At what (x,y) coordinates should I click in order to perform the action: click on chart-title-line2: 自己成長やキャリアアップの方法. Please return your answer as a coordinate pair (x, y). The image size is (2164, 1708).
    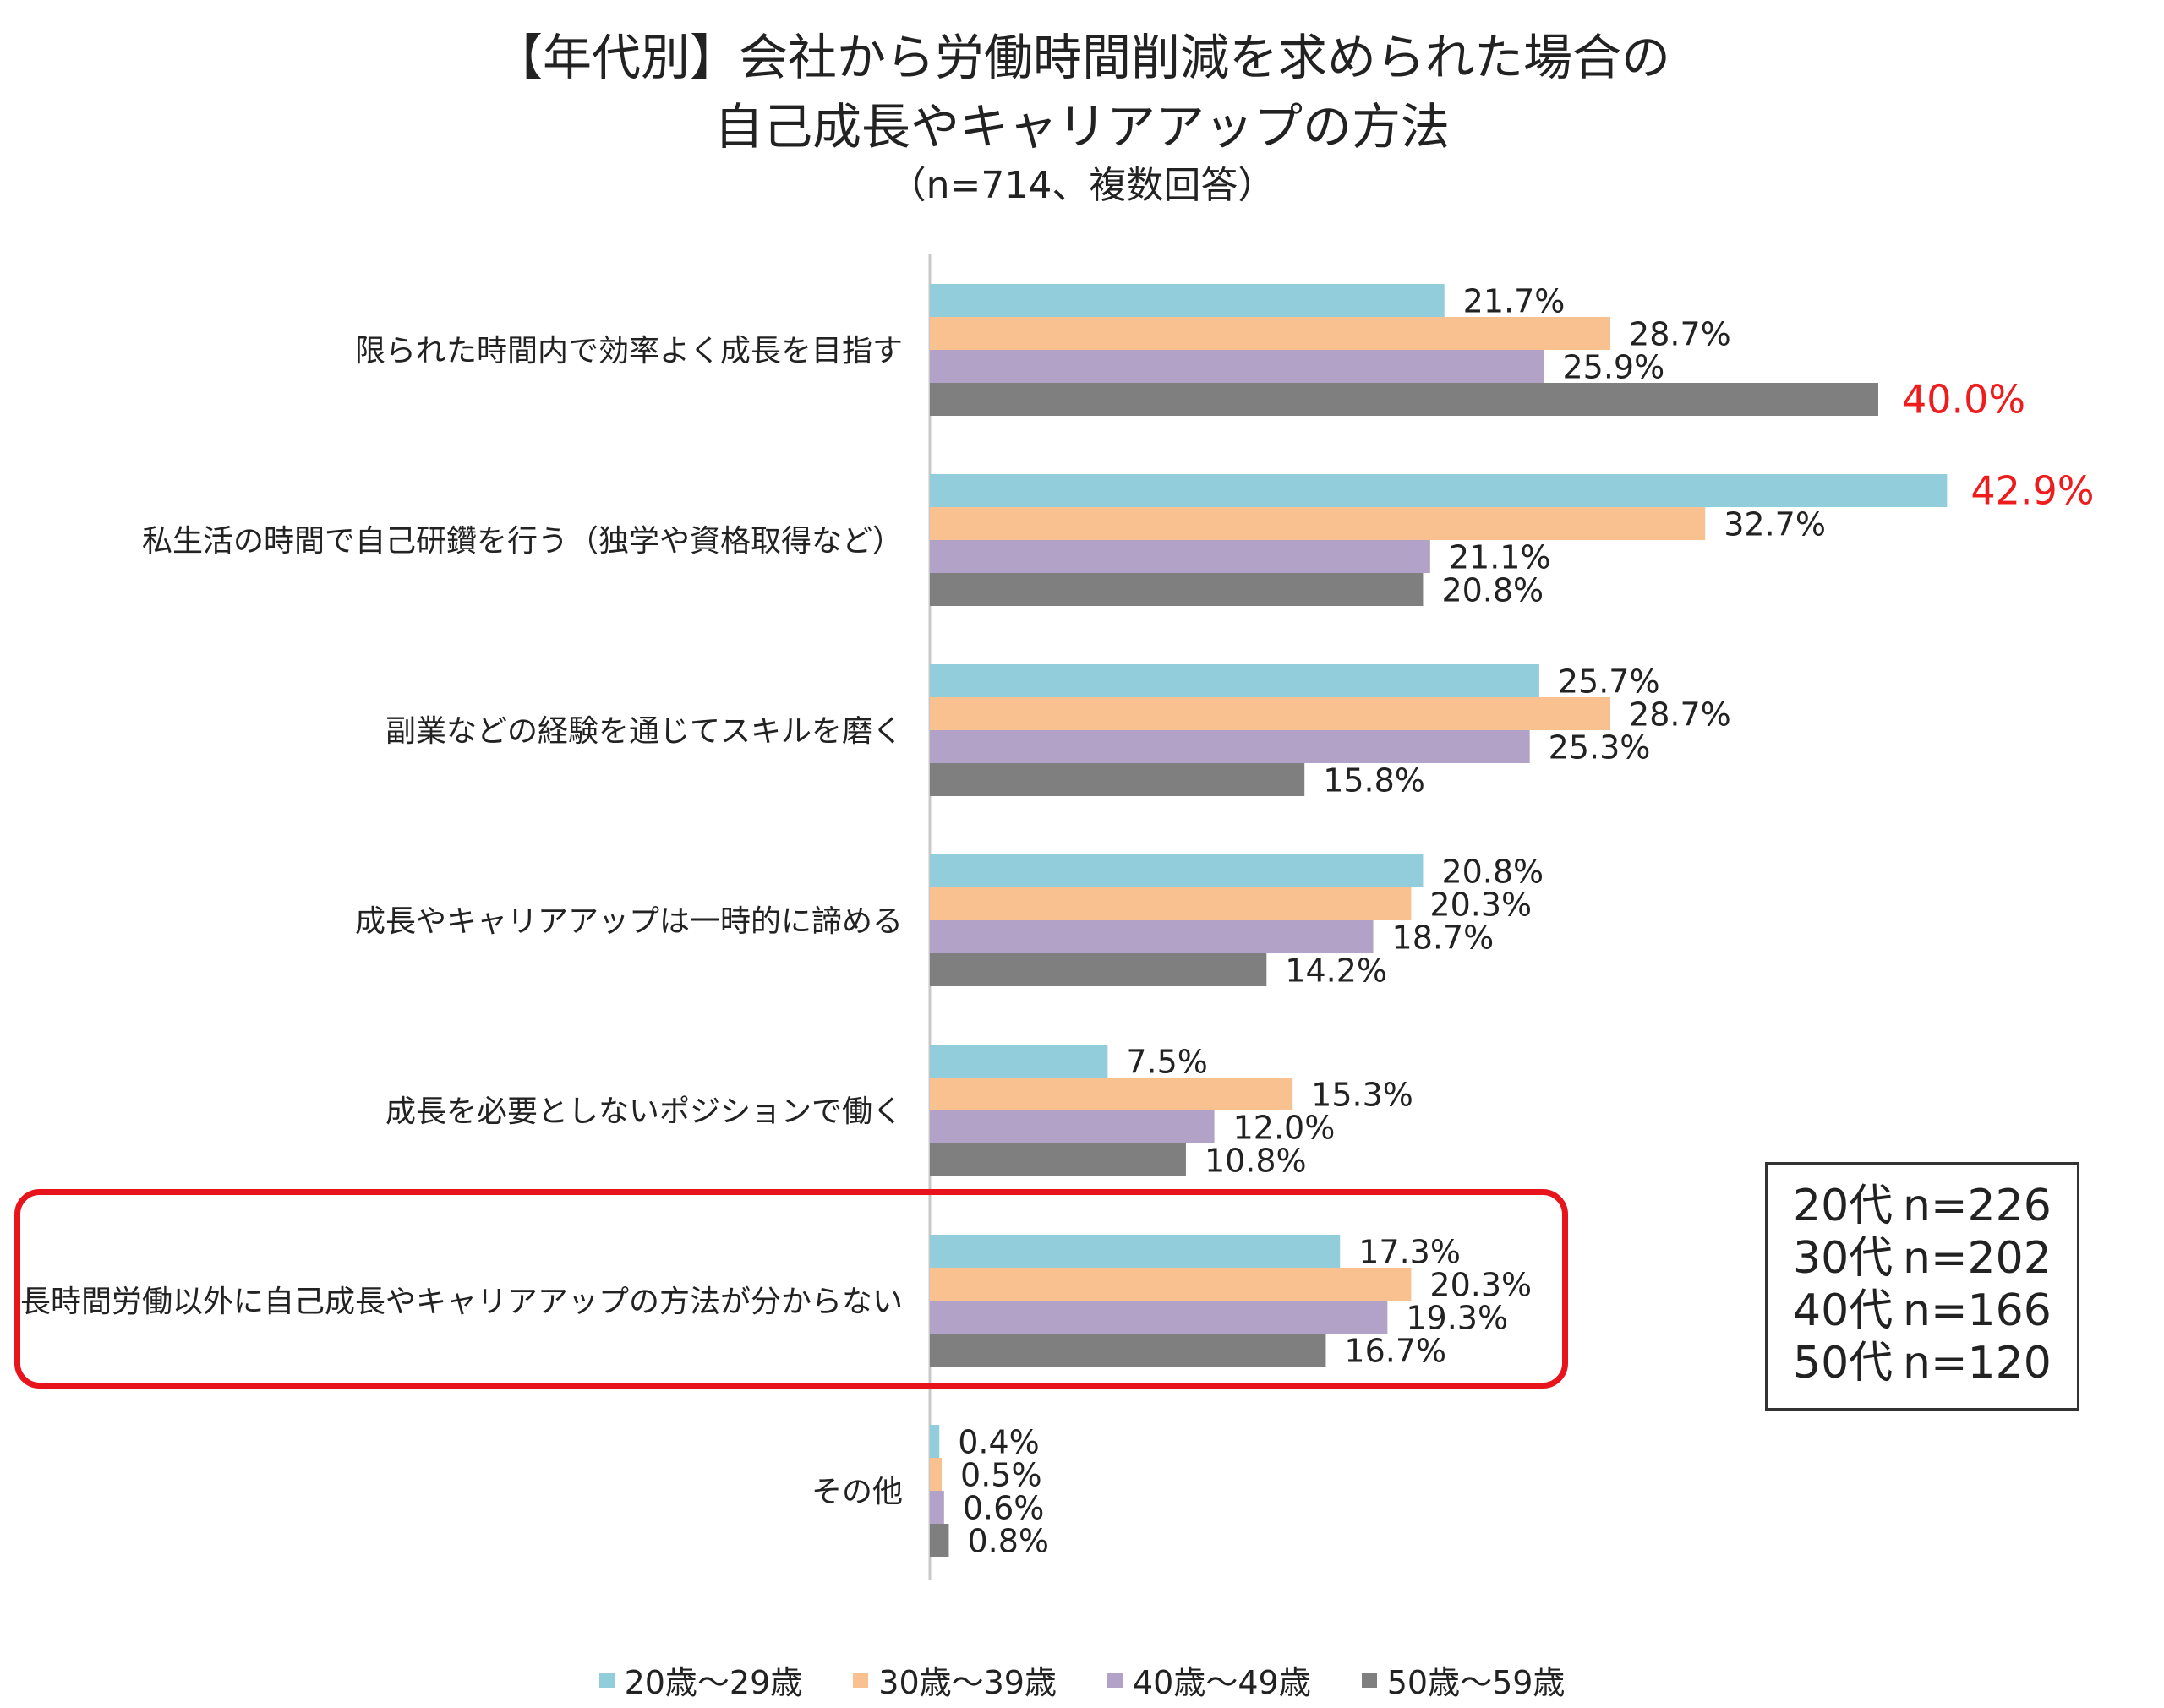
    Looking at the image, I should click on (1081, 127).